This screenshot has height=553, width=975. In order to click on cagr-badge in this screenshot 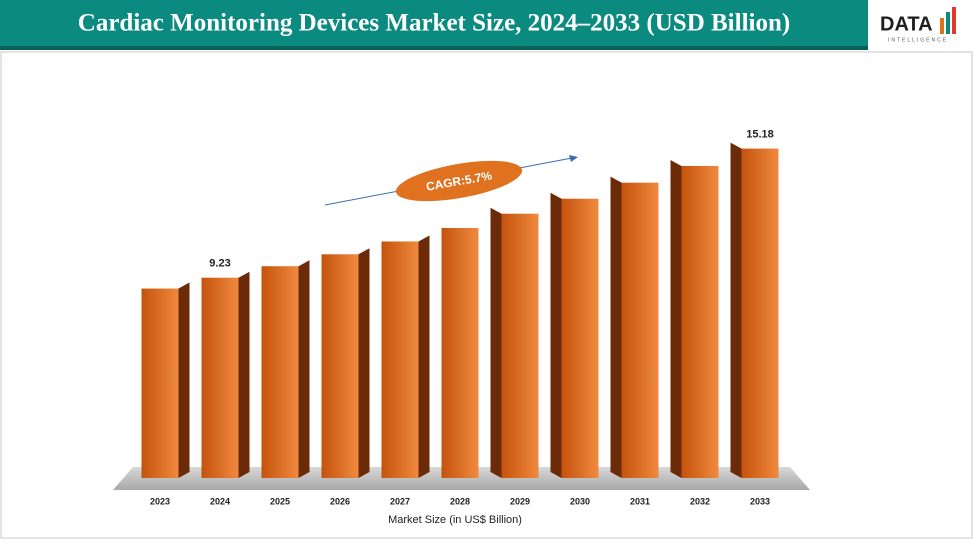, I will do `click(459, 181)`.